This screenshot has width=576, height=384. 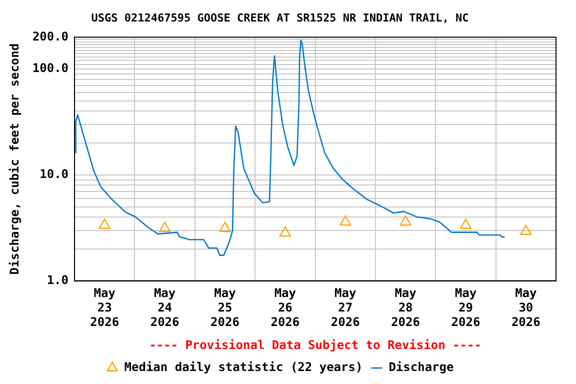 I want to click on text: ---- Provisional Data Subject to Revision ----, so click(x=315, y=345).